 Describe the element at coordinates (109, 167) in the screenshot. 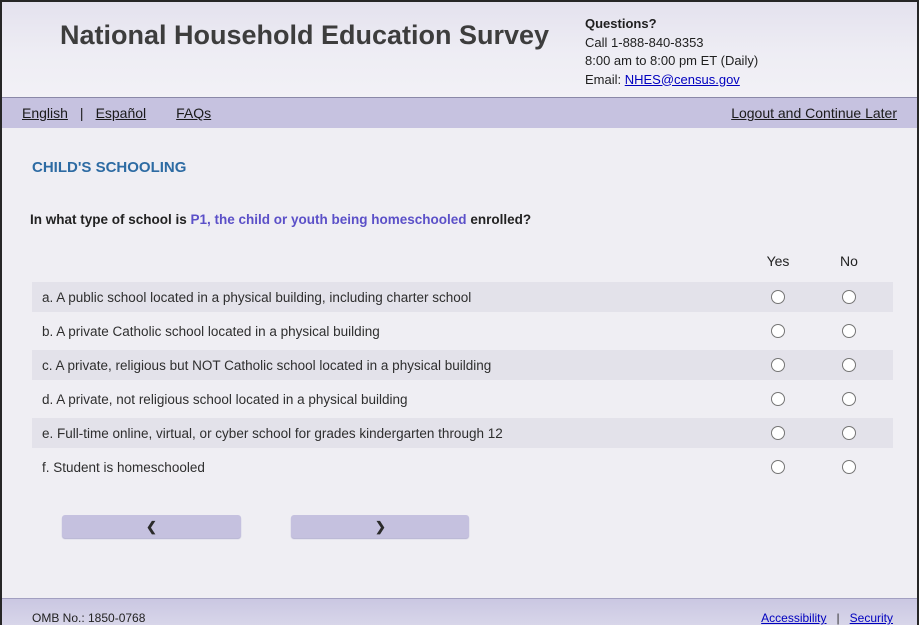

I see `section-title: CHILD'S SCHOOLING` at that location.